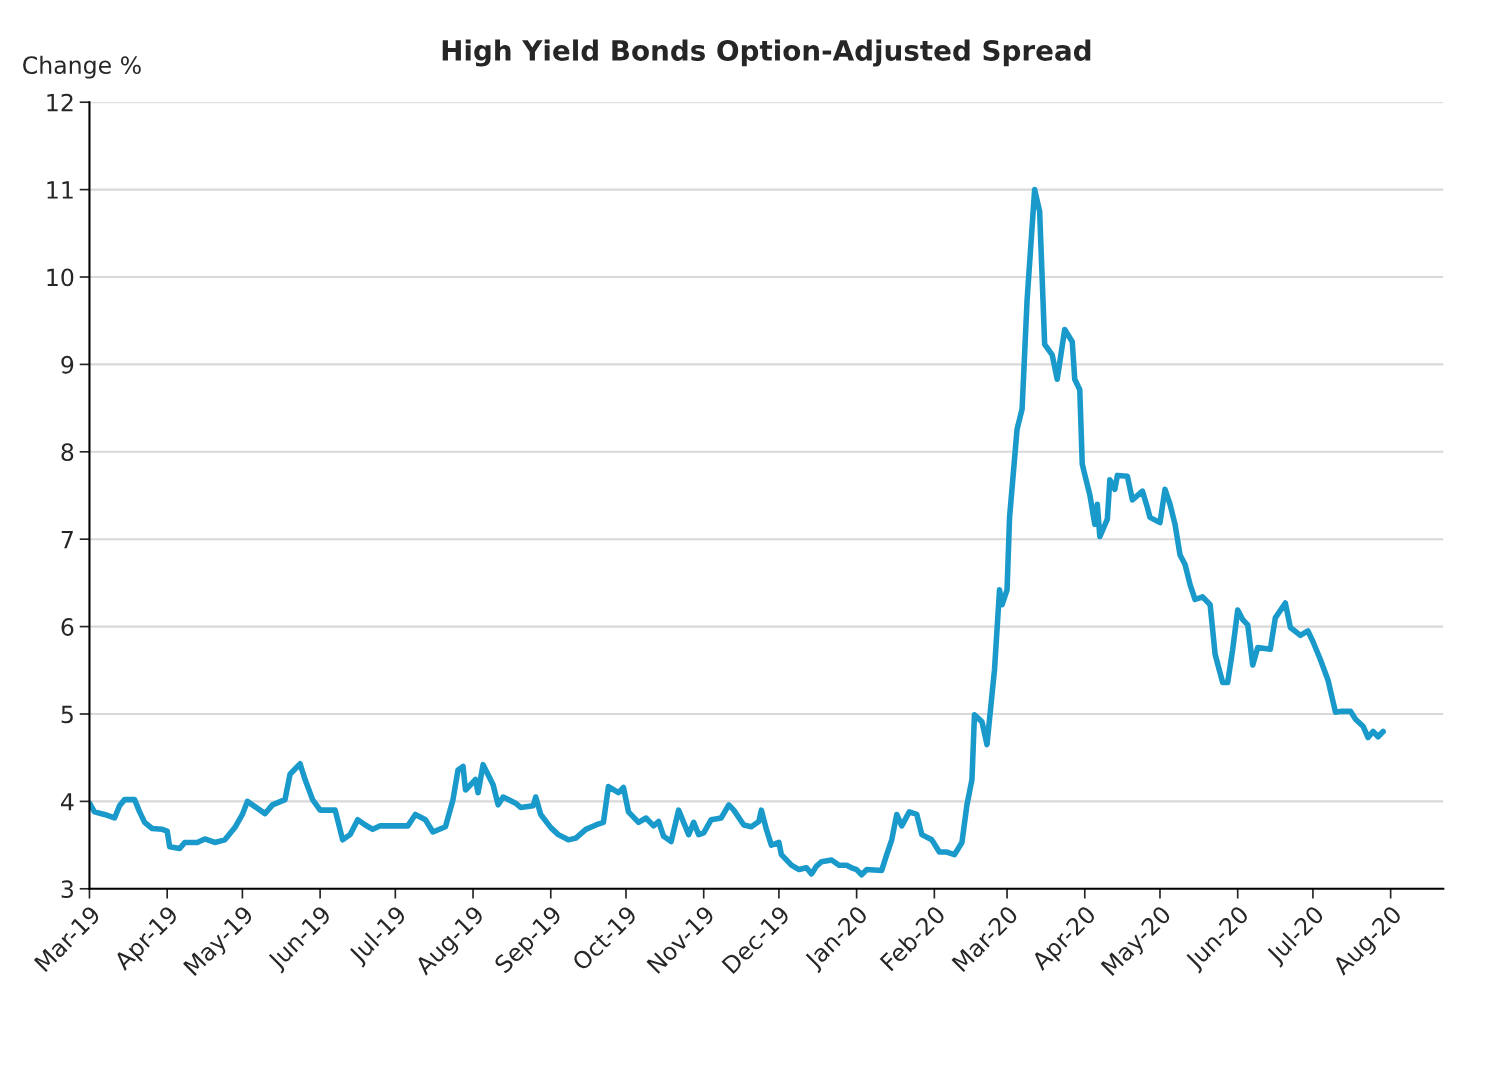  What do you see at coordinates (82, 67) in the screenshot?
I see `y-axis-title: Change %` at bounding box center [82, 67].